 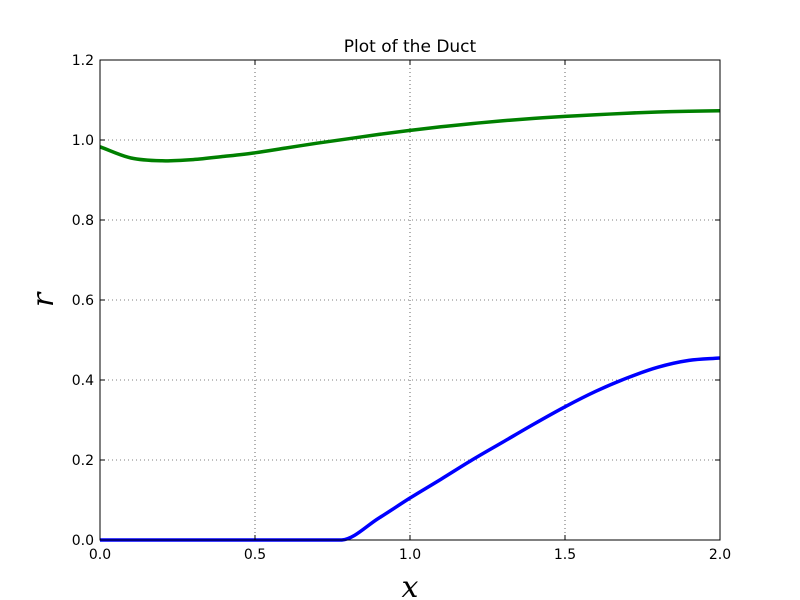 I want to click on x-tick-label: 1.0, so click(x=410, y=555).